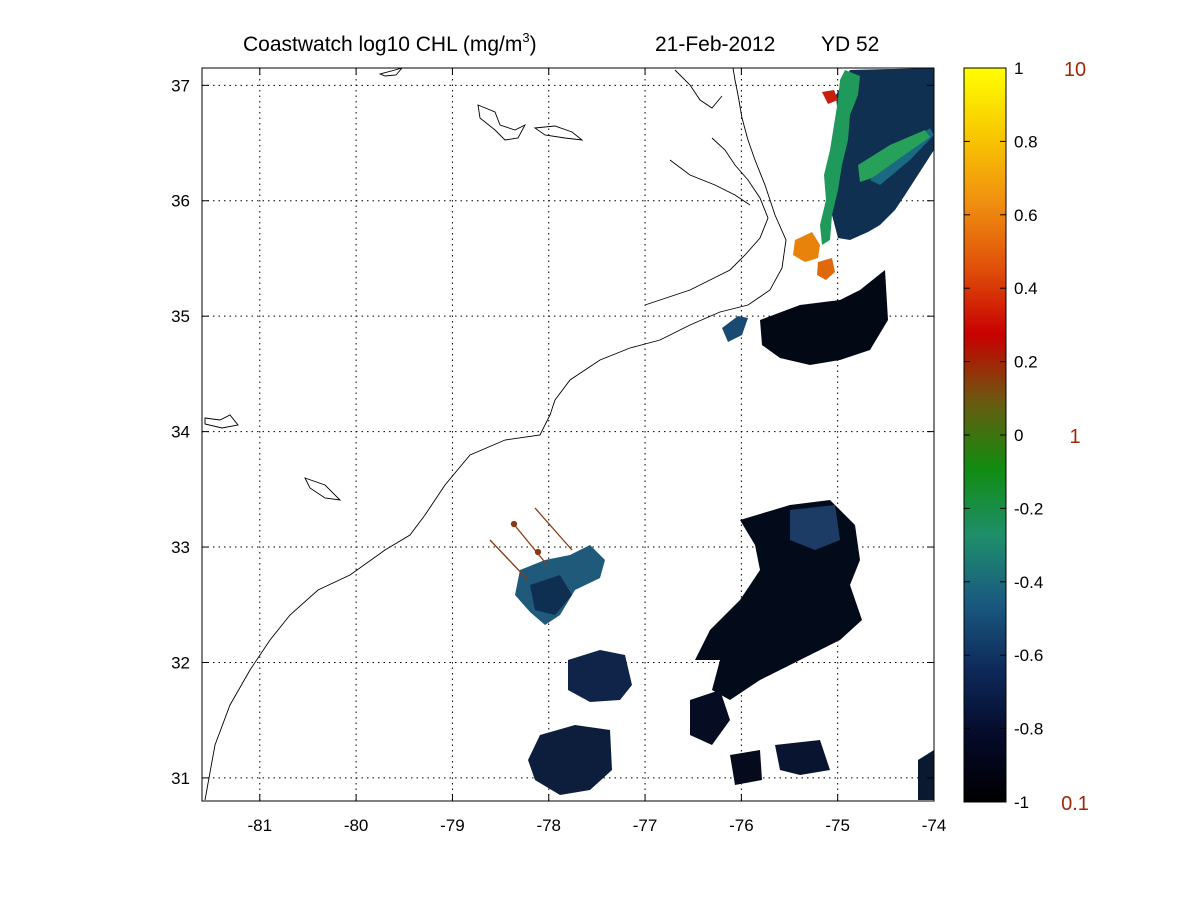  Describe the element at coordinates (850, 44) in the screenshot. I see `title-yearday: YD 52` at that location.